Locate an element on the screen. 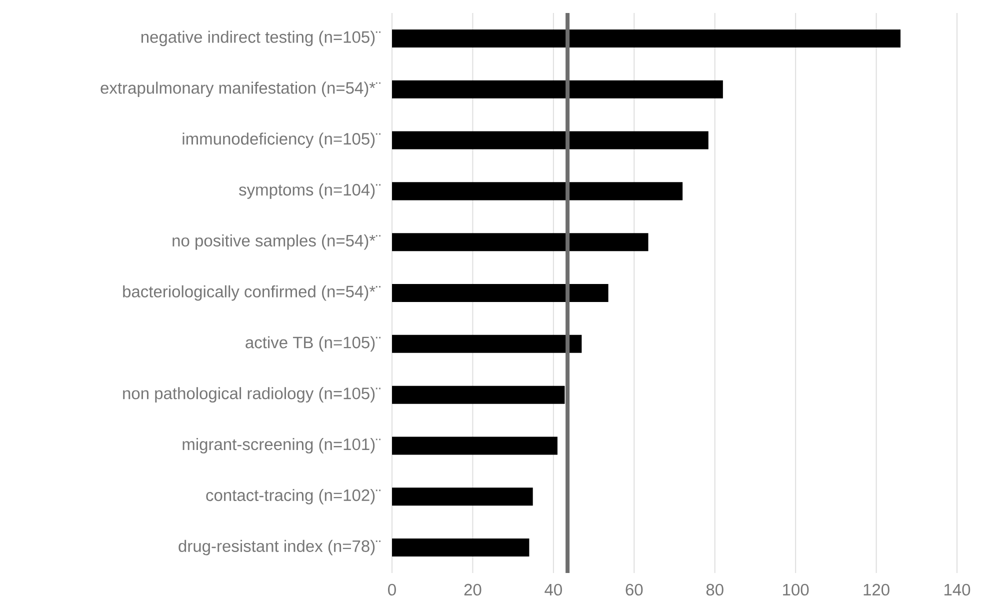 The image size is (988, 609). y-tick-label: immunodeficiency (n=105)¨ is located at coordinates (281, 140).